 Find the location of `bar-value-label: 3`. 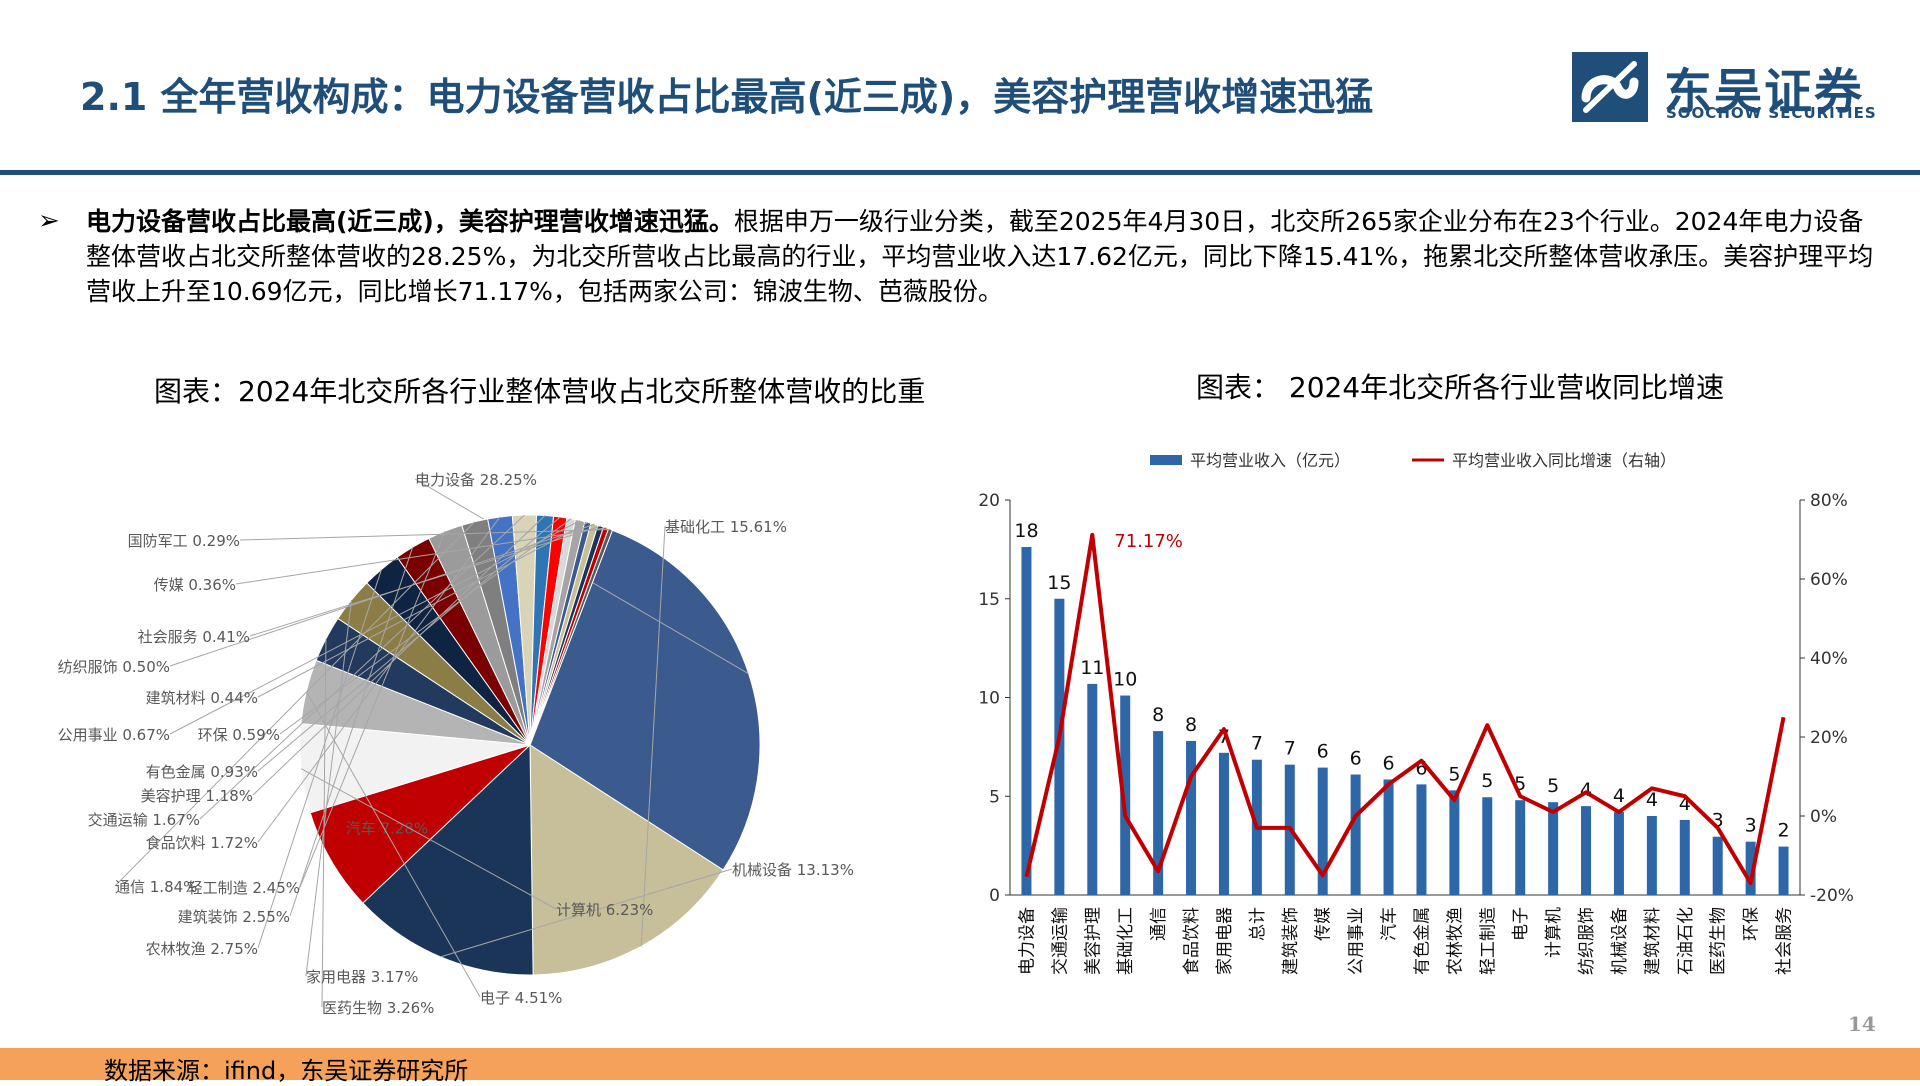

bar-value-label: 3 is located at coordinates (1751, 826).